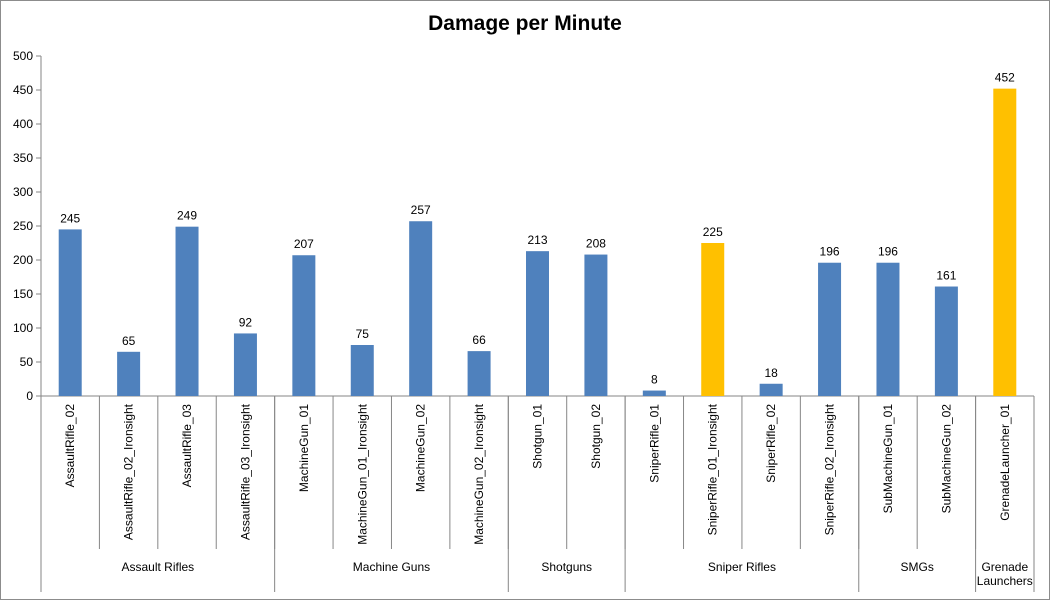 The height and width of the screenshot is (600, 1050). Describe the element at coordinates (304, 244) in the screenshot. I see `data-label: 207` at that location.